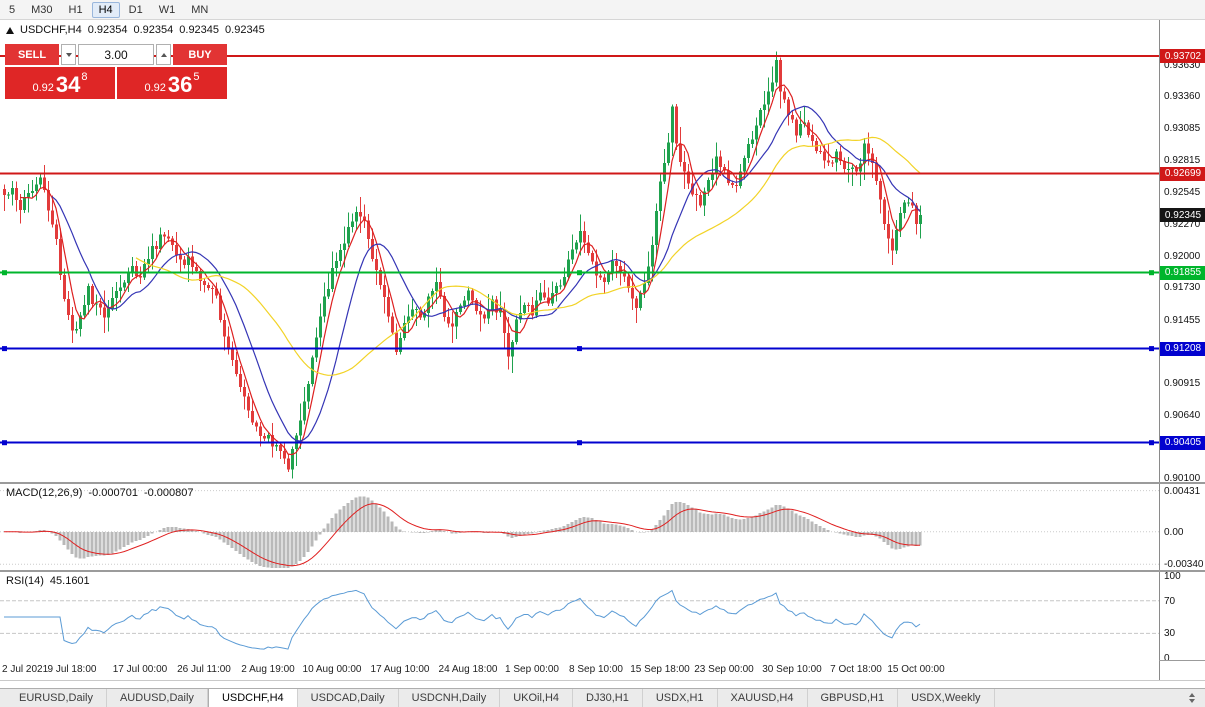 This screenshot has height=707, width=1205. What do you see at coordinates (1182, 416) in the screenshot?
I see `price-axis-label: 0.90640` at bounding box center [1182, 416].